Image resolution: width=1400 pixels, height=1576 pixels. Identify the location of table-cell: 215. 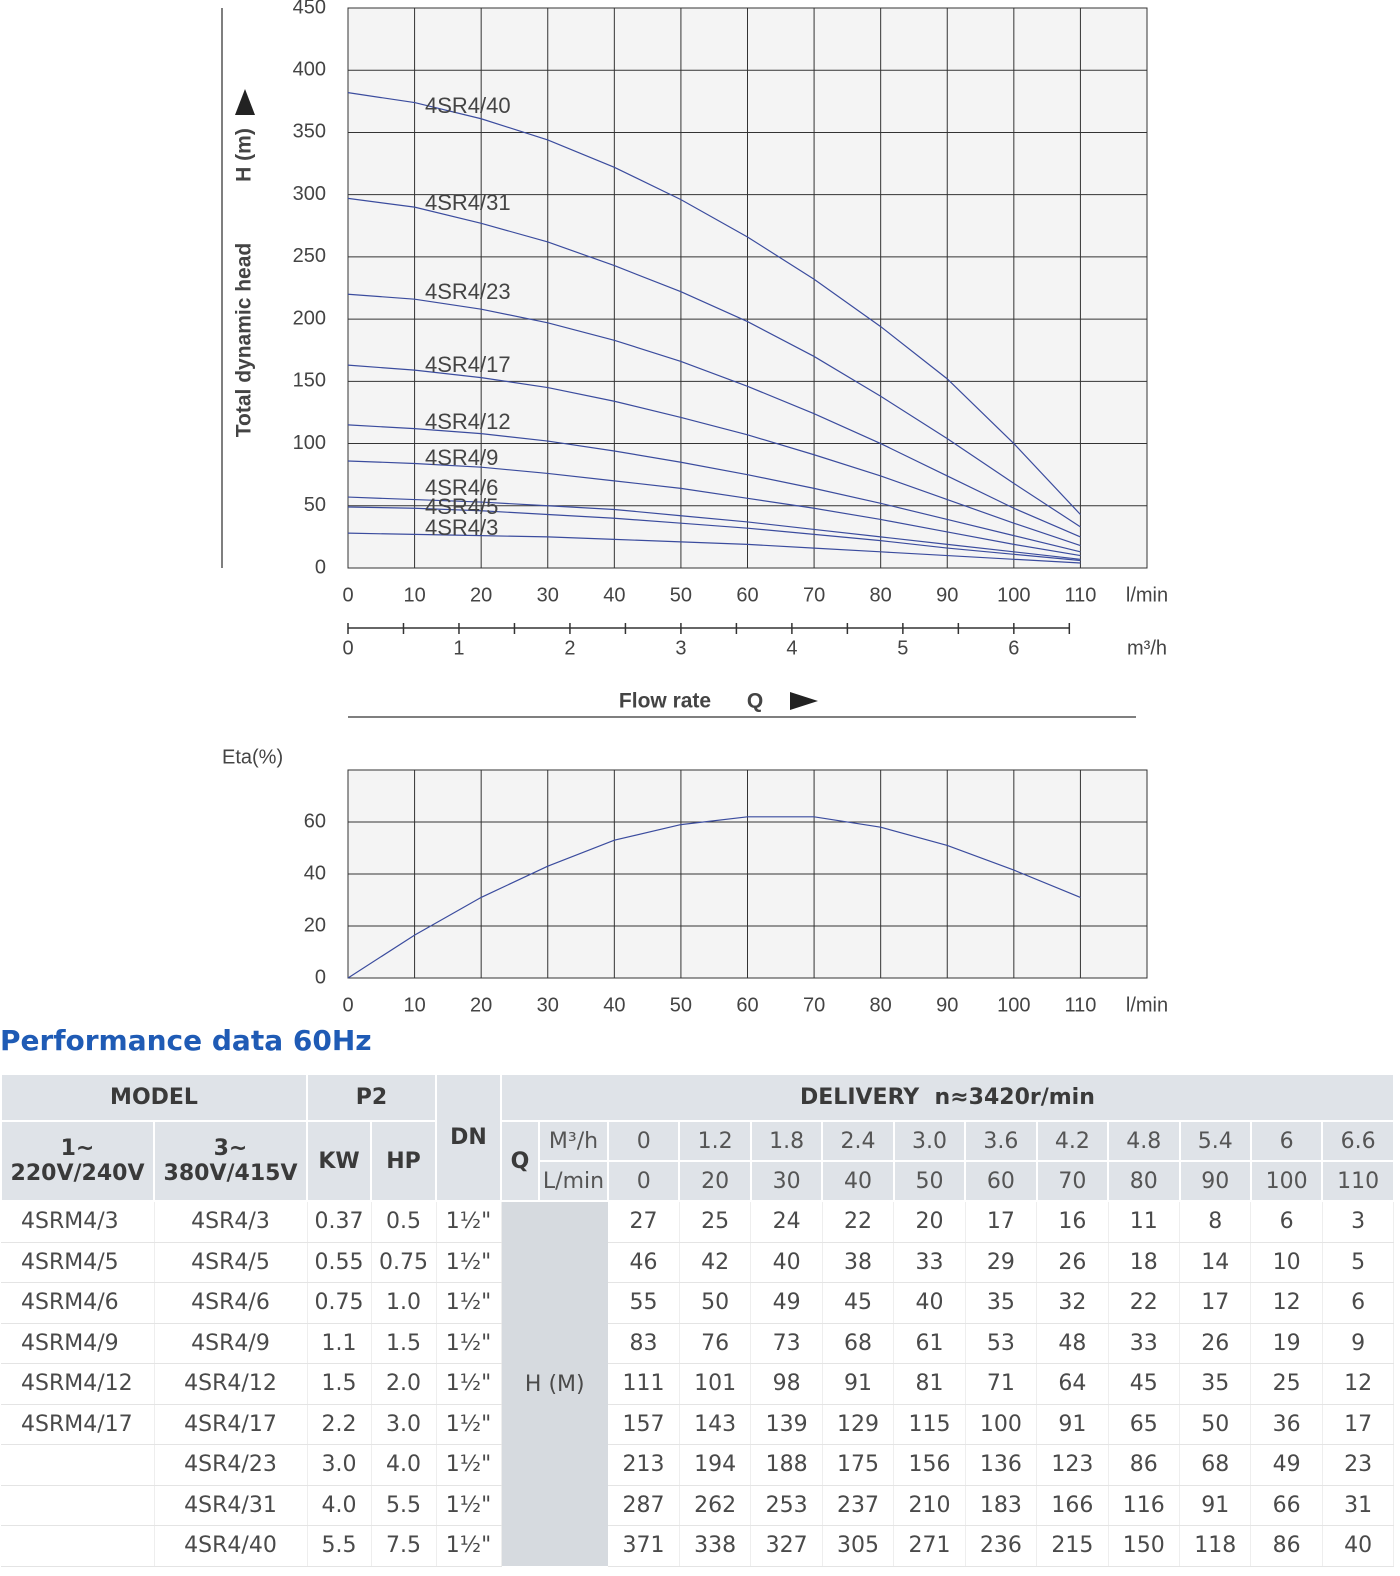
(1072, 1546).